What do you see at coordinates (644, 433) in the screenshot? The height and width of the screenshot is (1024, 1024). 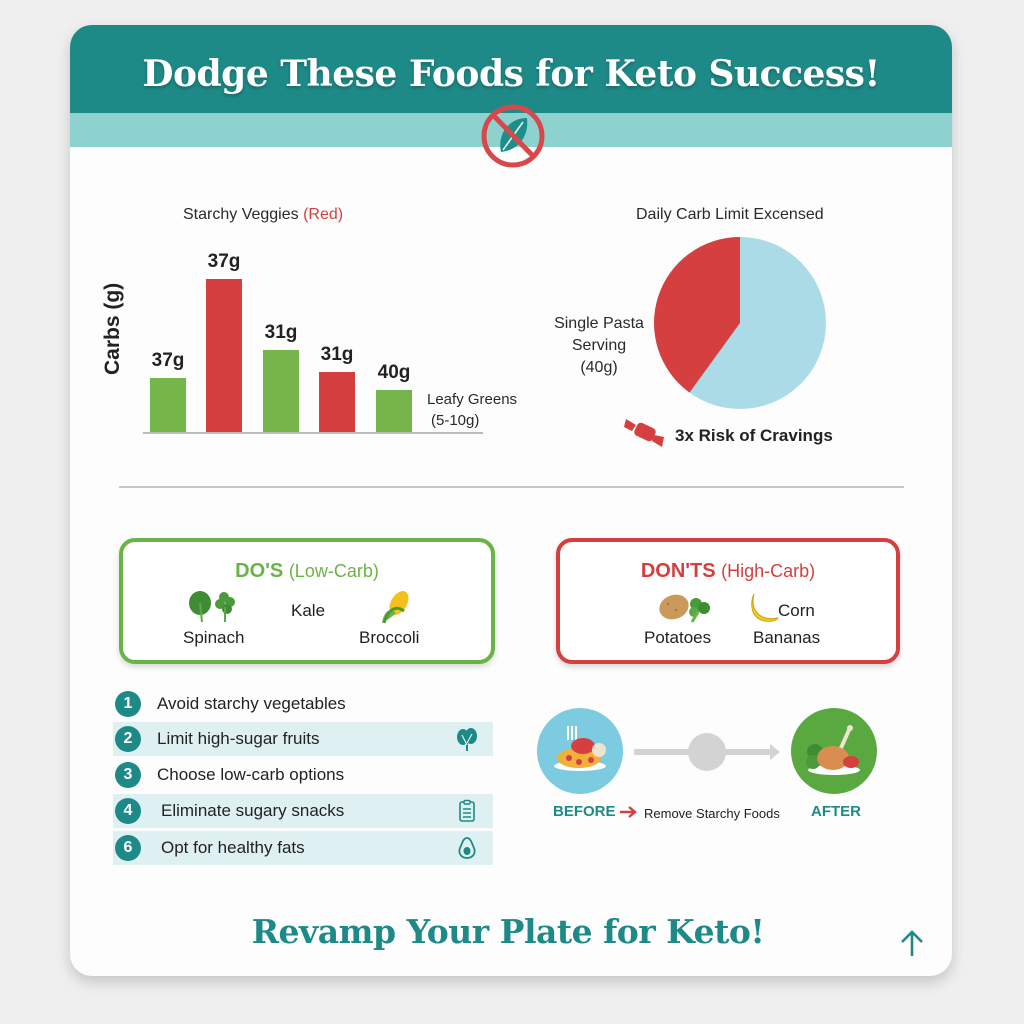 I see `candy-icon` at bounding box center [644, 433].